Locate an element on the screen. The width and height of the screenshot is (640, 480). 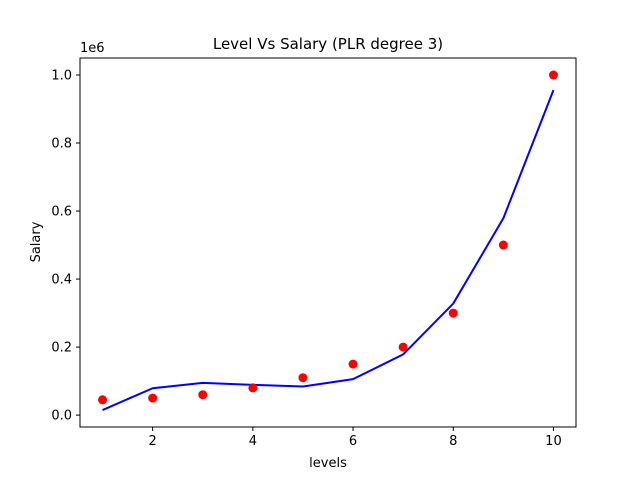
x-tick-label: 6 is located at coordinates (353, 441).